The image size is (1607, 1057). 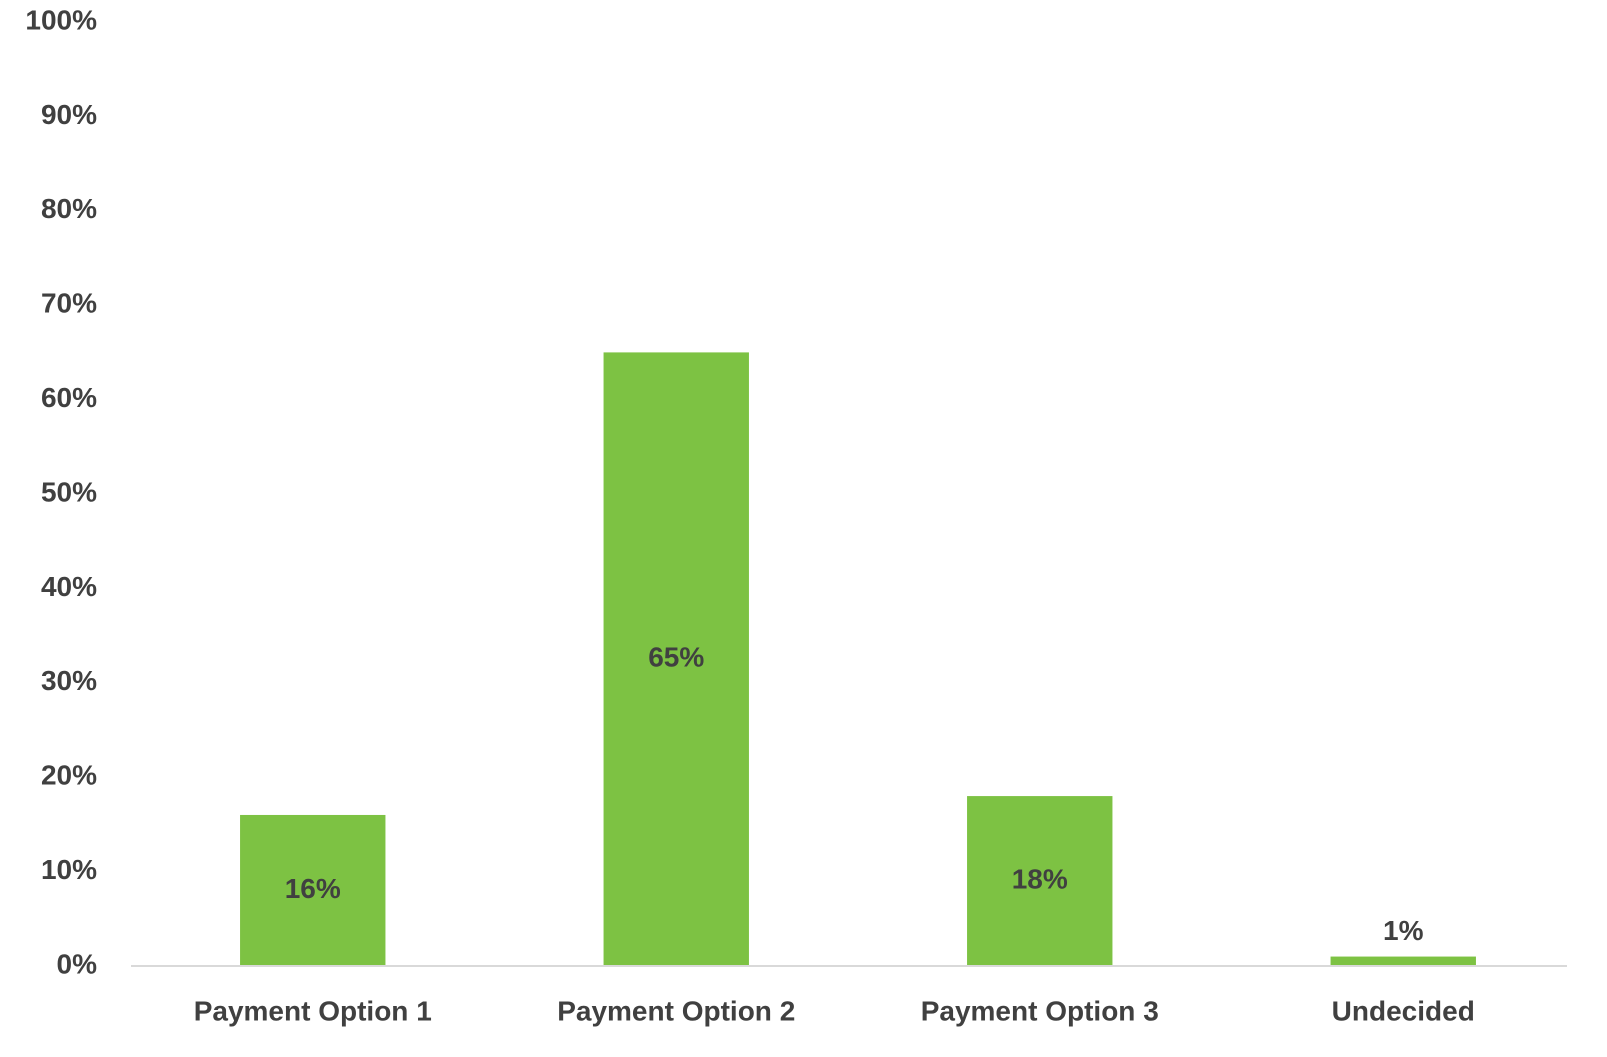 I want to click on x-tick-label: Payment Option 2, so click(x=676, y=1010).